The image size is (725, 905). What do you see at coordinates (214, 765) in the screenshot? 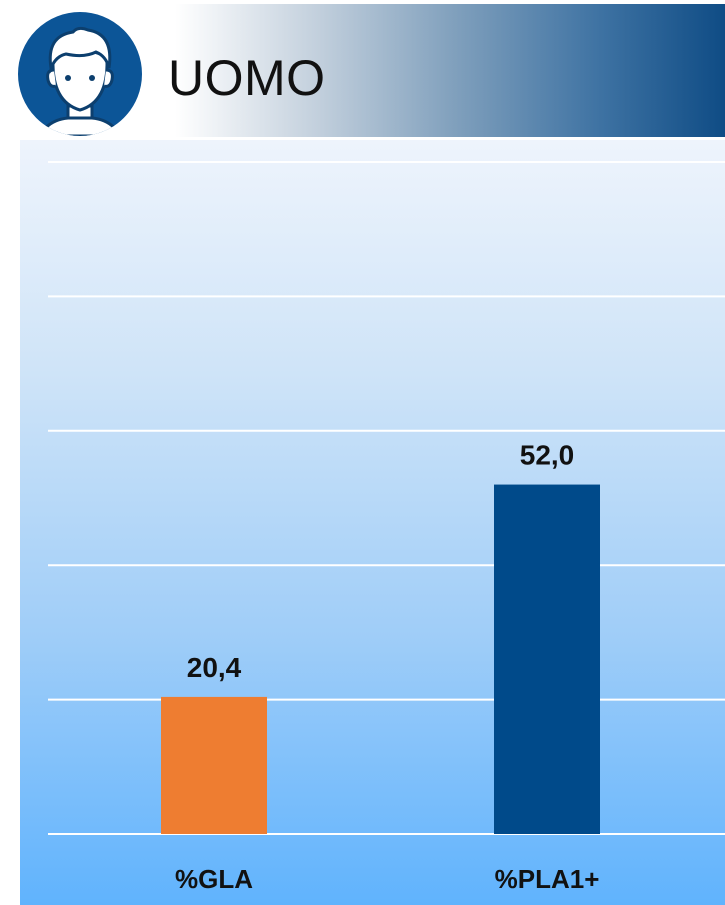
I see `bar-gla` at bounding box center [214, 765].